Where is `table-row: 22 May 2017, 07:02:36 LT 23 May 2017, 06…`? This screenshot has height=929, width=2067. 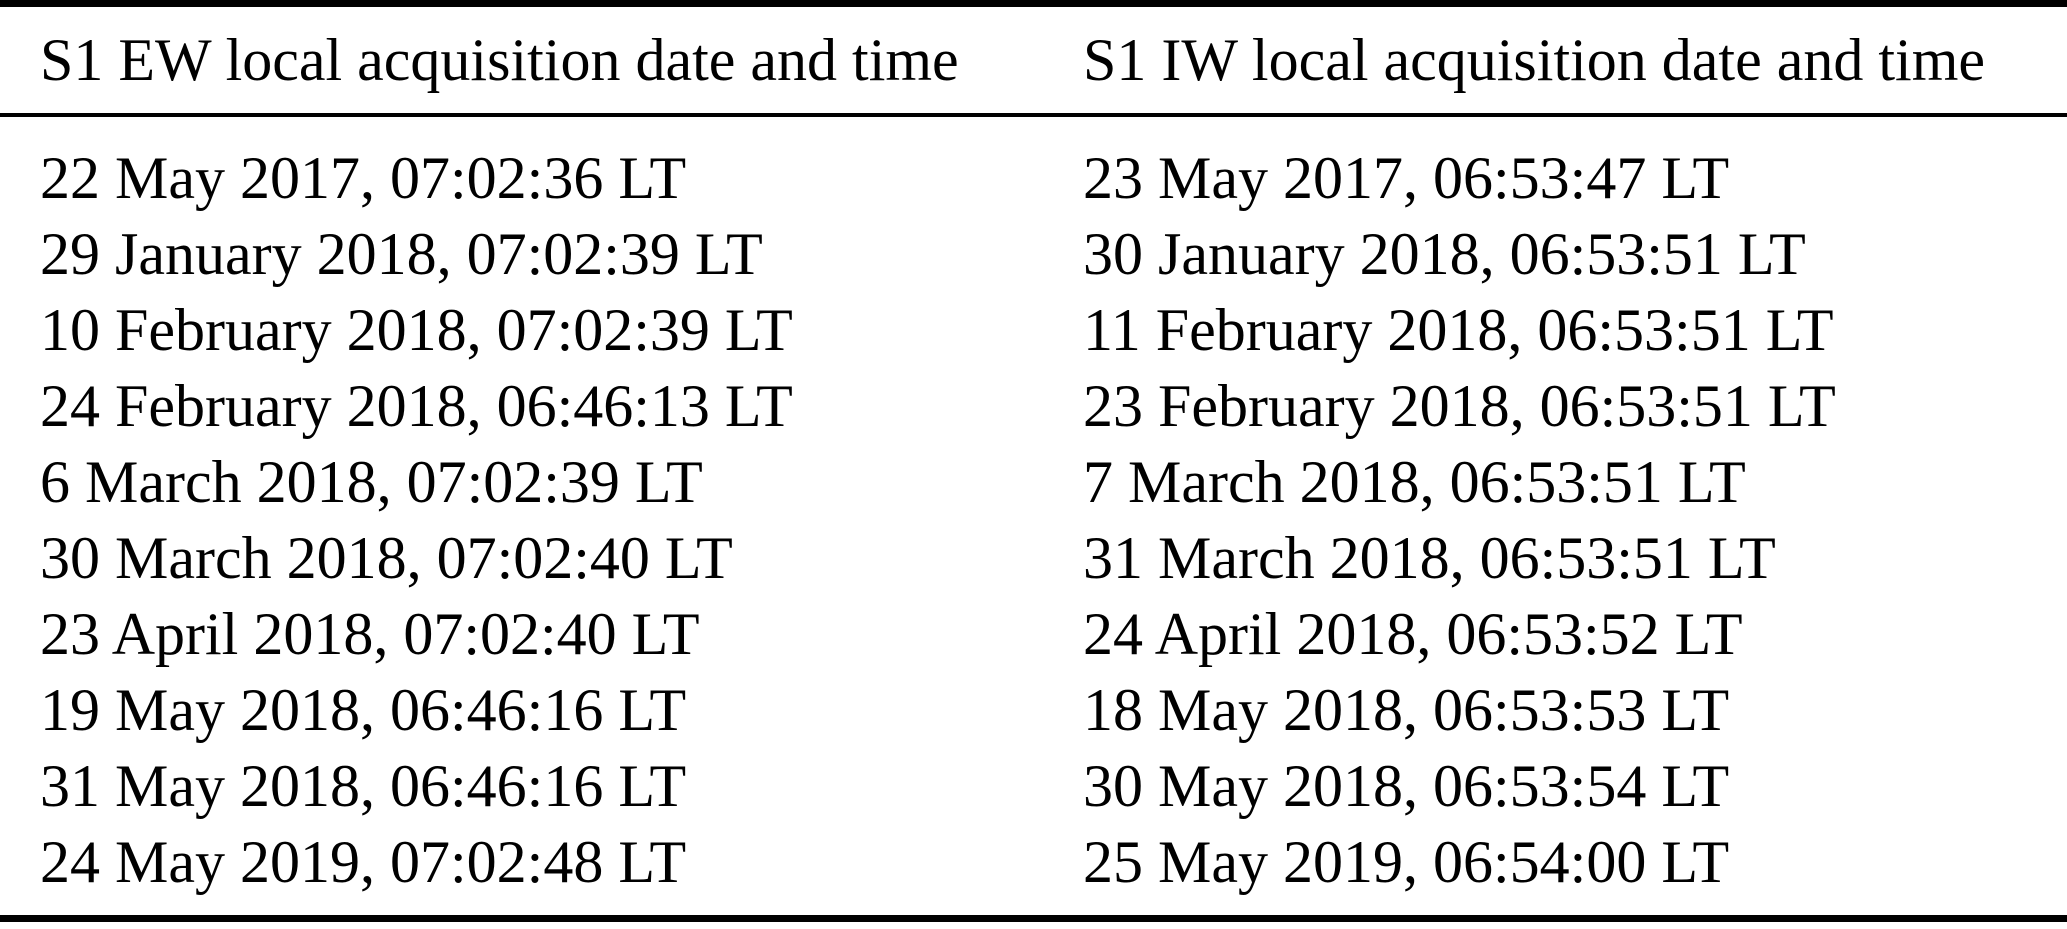
table-row: 22 May 2017, 07:02:36 LT 23 May 2017, 06… is located at coordinates (1033, 178).